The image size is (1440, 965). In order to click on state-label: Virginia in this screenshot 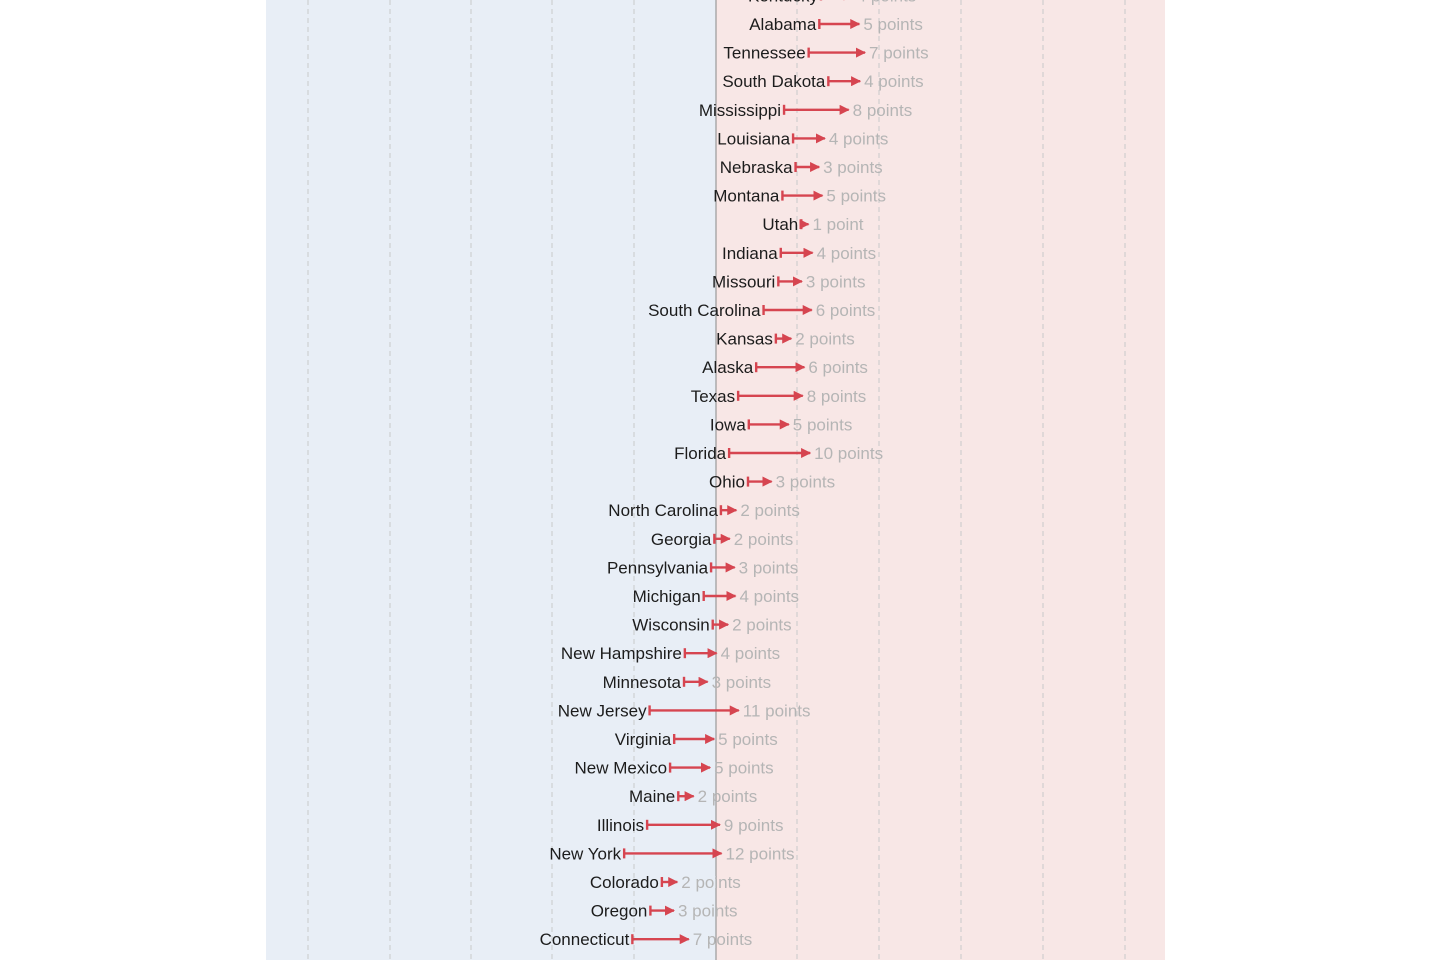, I will do `click(643, 739)`.